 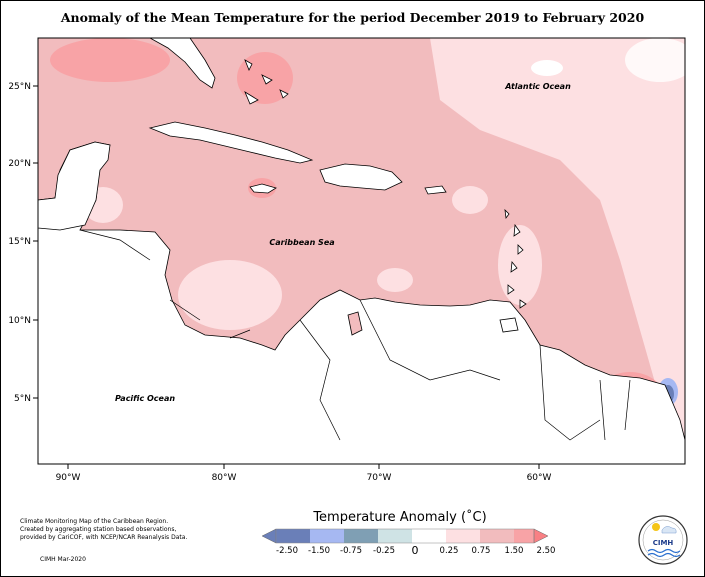 What do you see at coordinates (287, 551) in the screenshot?
I see `colorbar-tick: -2.50` at bounding box center [287, 551].